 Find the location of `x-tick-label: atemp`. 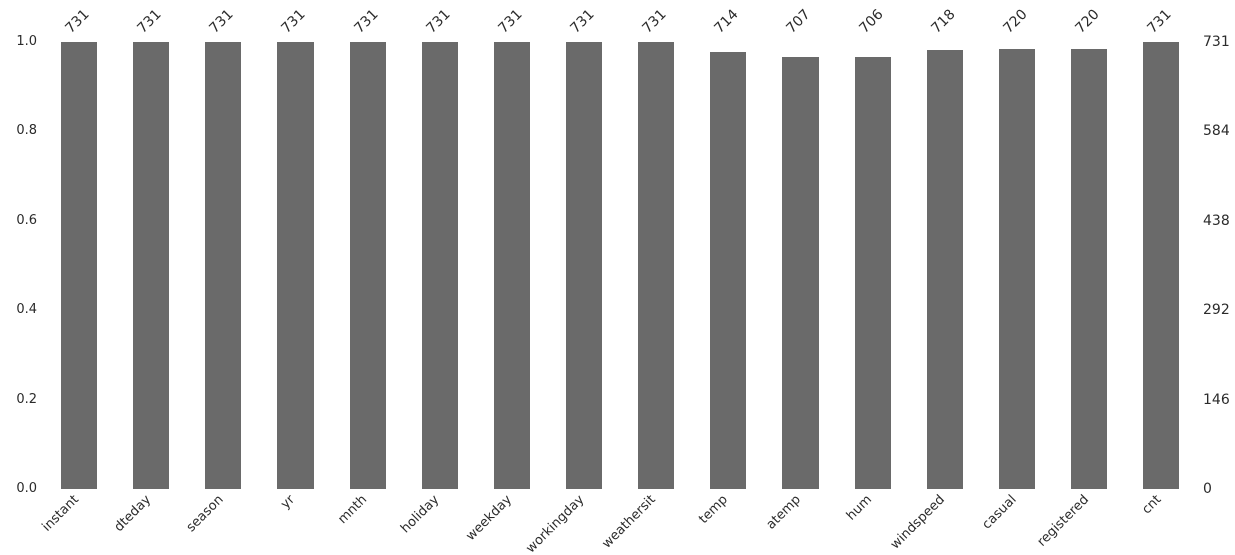

x-tick-label: atemp is located at coordinates (783, 512).